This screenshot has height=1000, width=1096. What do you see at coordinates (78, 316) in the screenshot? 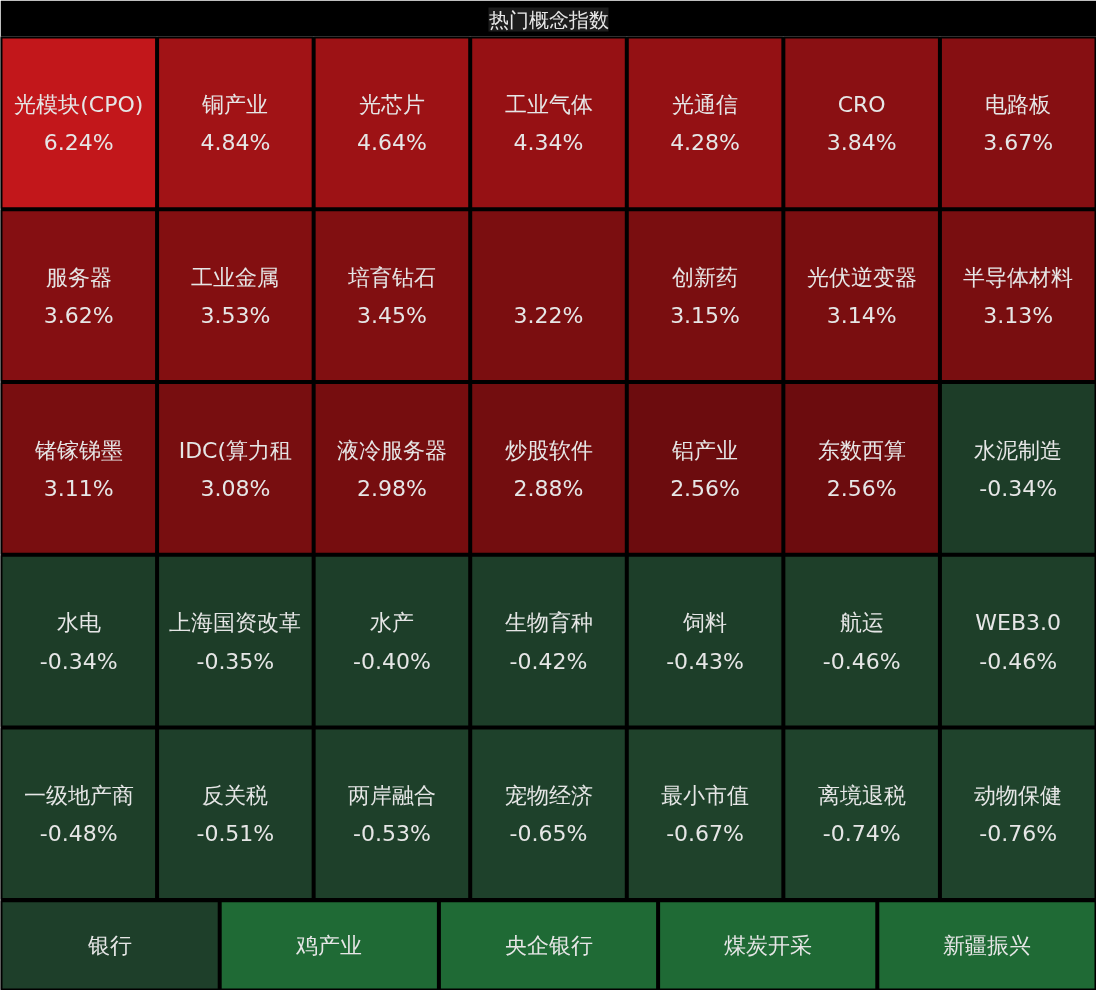
I see `data-label: 3.62%` at bounding box center [78, 316].